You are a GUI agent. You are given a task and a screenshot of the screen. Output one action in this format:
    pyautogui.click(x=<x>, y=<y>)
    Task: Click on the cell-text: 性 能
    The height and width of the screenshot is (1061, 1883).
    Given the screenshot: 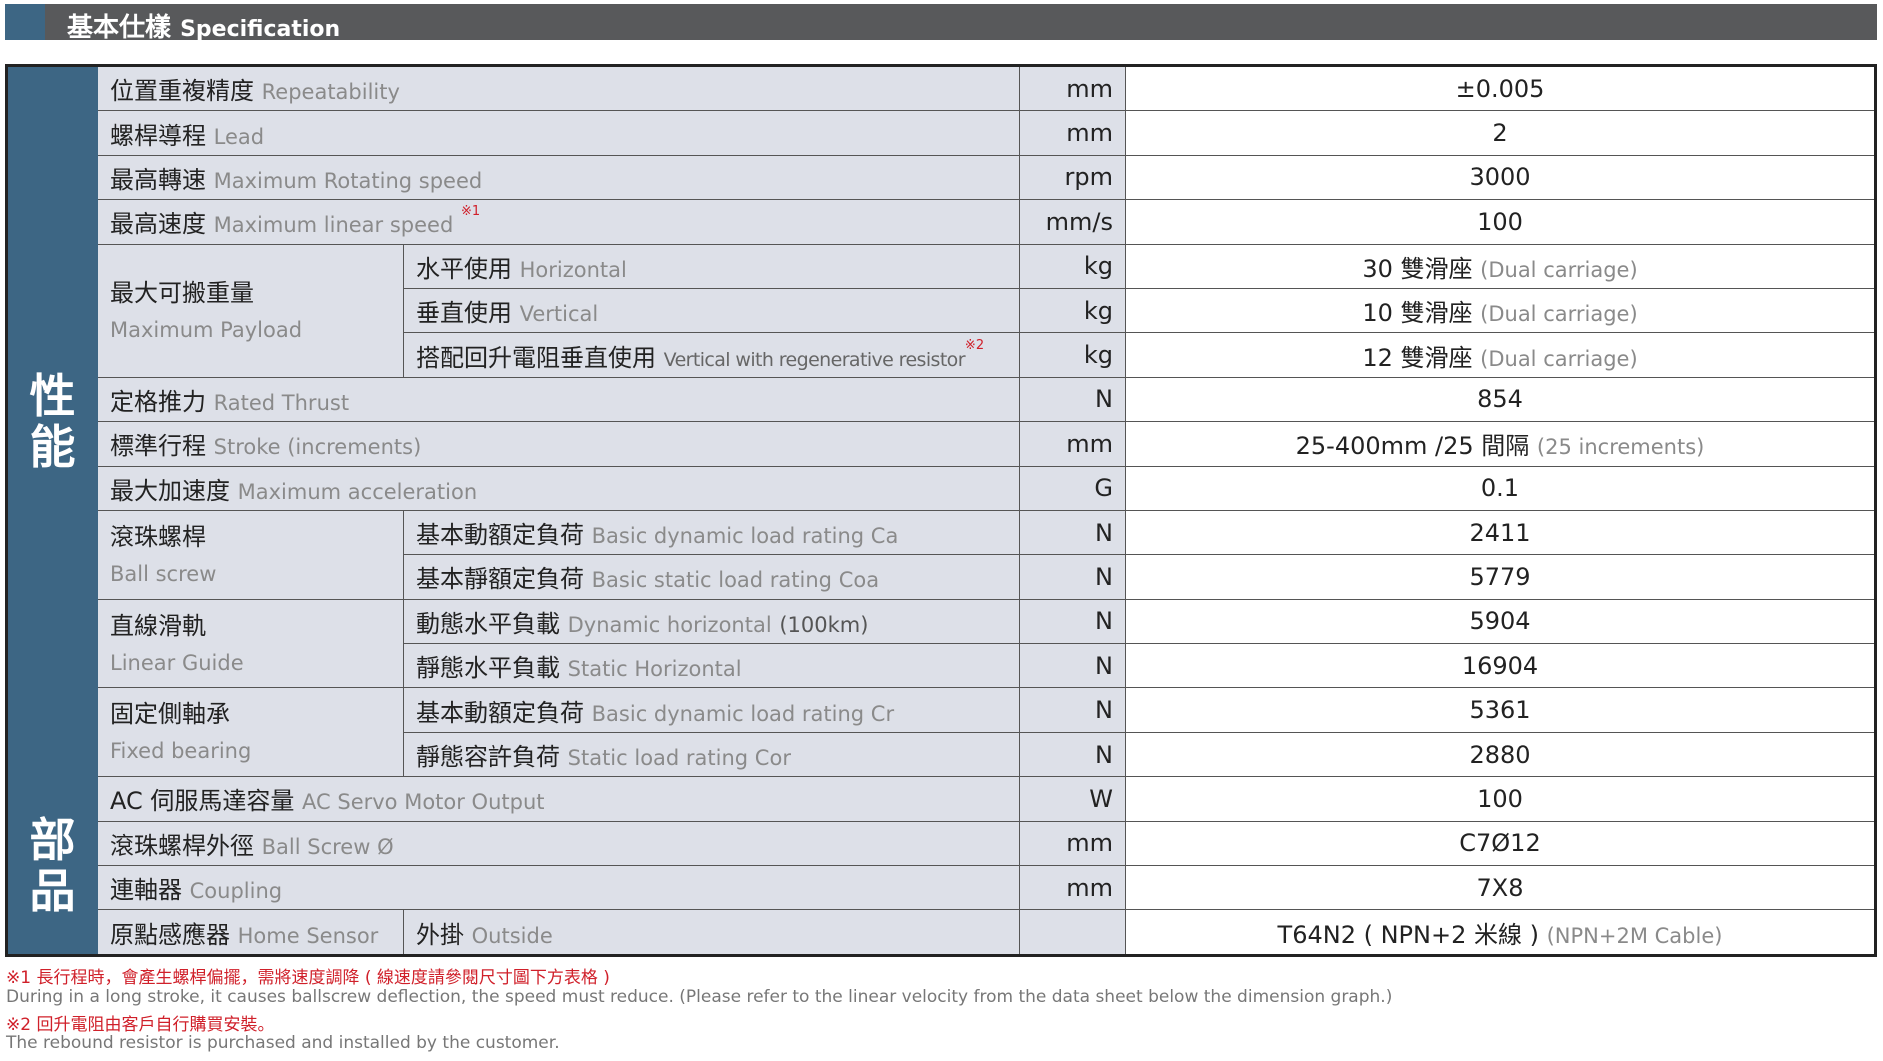 What is the action you would take?
    pyautogui.click(x=52, y=421)
    